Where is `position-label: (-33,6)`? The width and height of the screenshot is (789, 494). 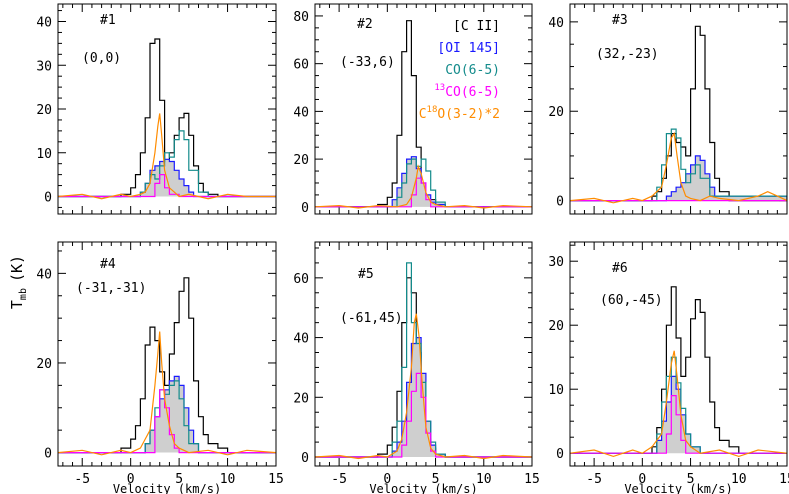 position-label: (-33,6) is located at coordinates (367, 62).